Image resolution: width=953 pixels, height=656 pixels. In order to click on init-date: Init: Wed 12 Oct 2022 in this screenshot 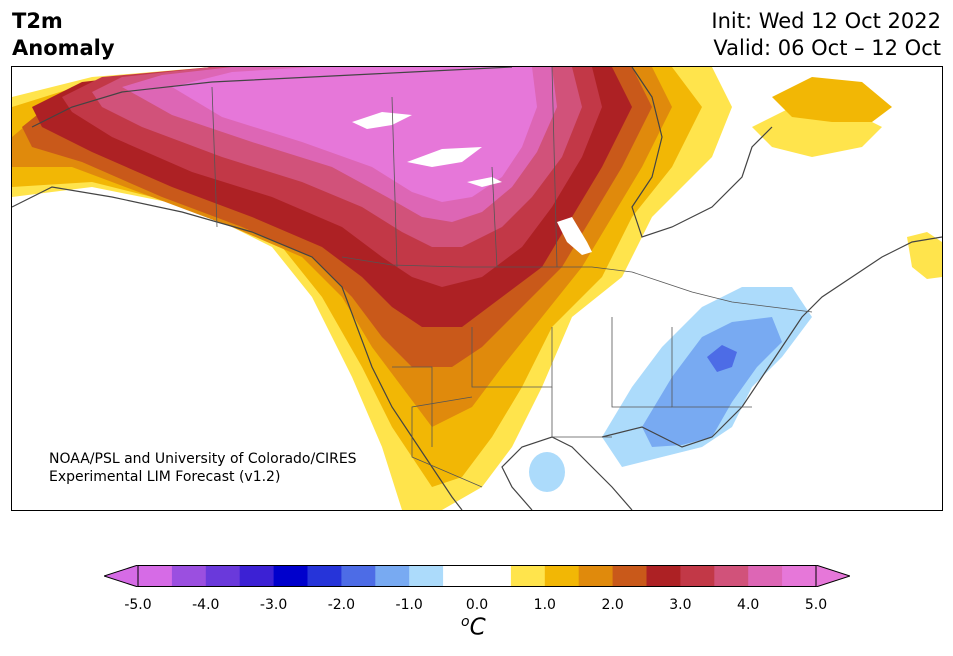, I will do `click(826, 21)`.